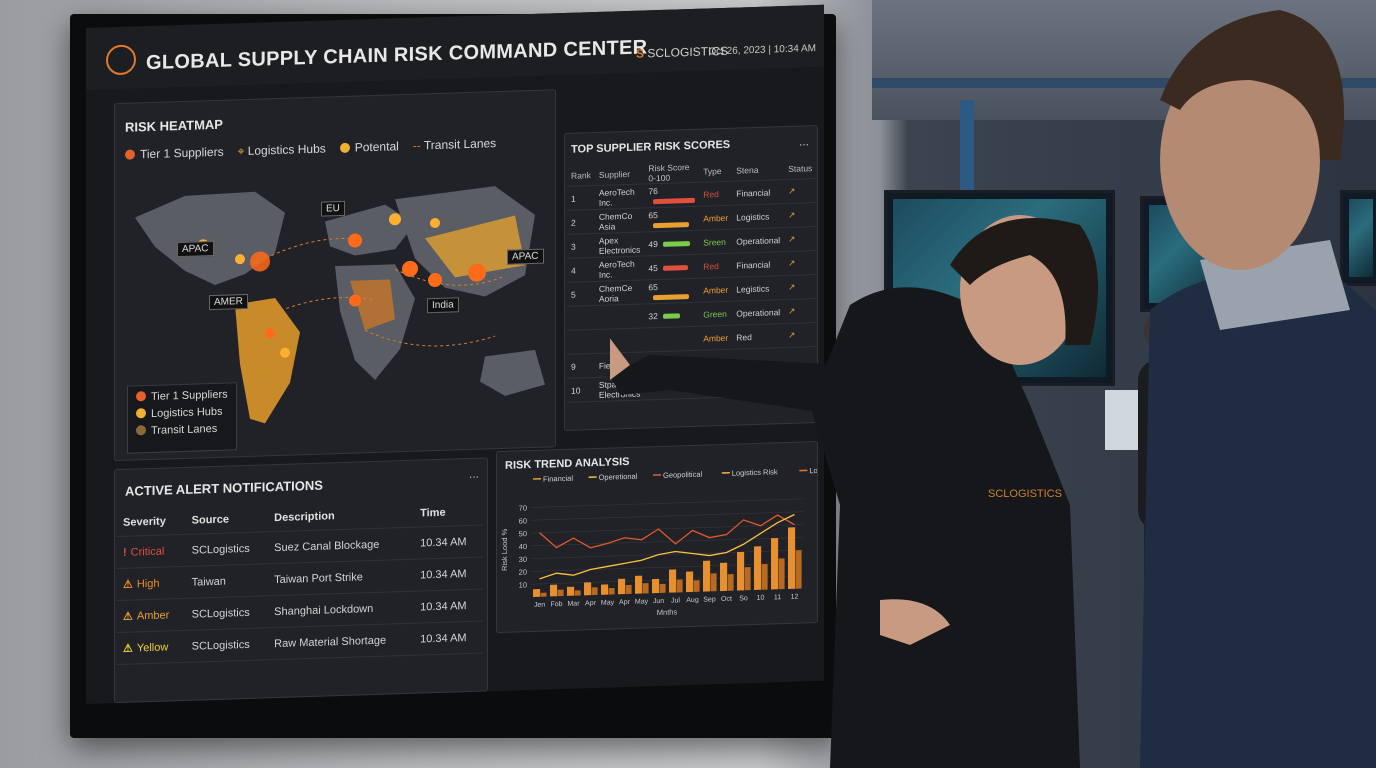 Image resolution: width=1376 pixels, height=768 pixels. I want to click on col-status: Status, so click(800, 169).